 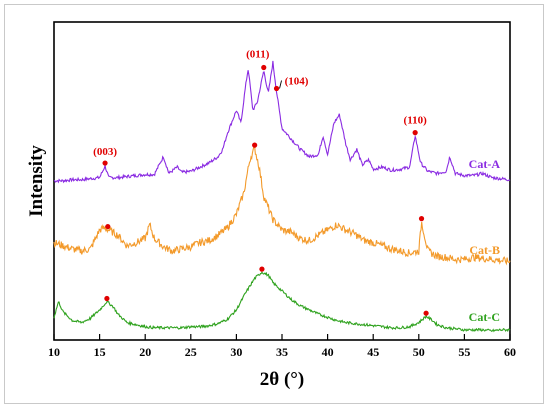 I want to click on label-pointer, so click(x=280, y=84).